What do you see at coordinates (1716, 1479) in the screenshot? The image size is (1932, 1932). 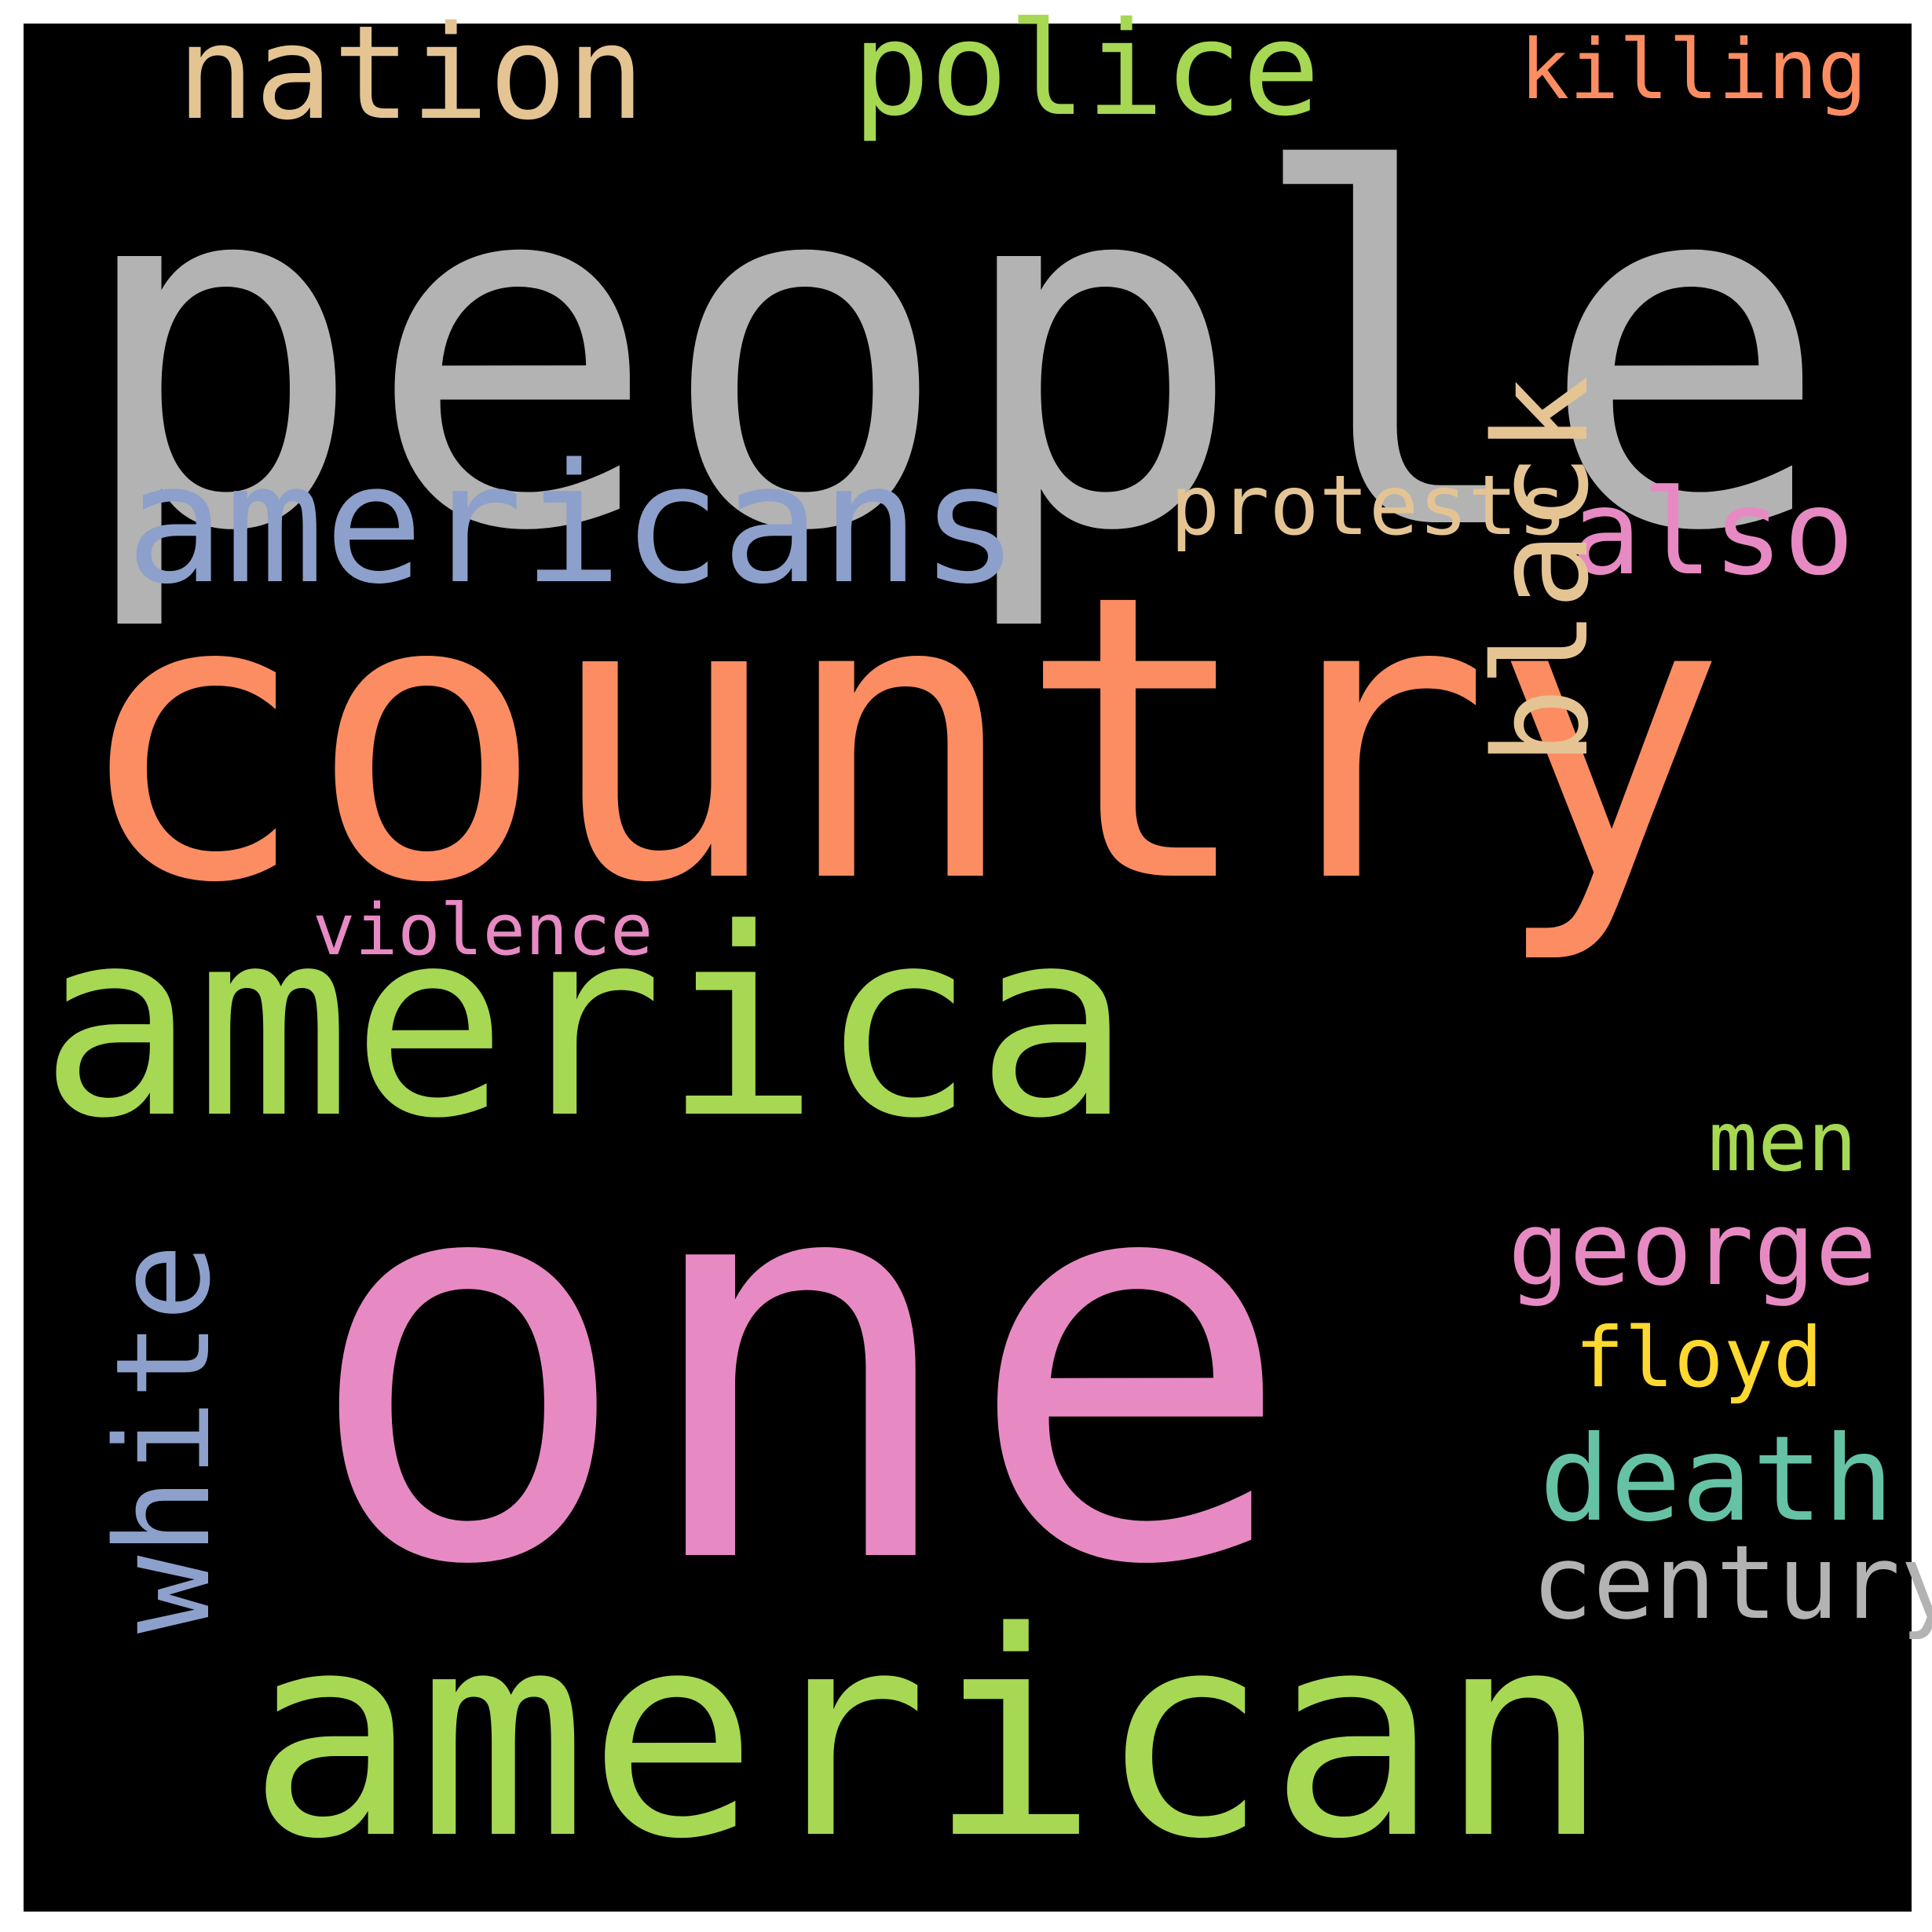 I see `word-death: death` at bounding box center [1716, 1479].